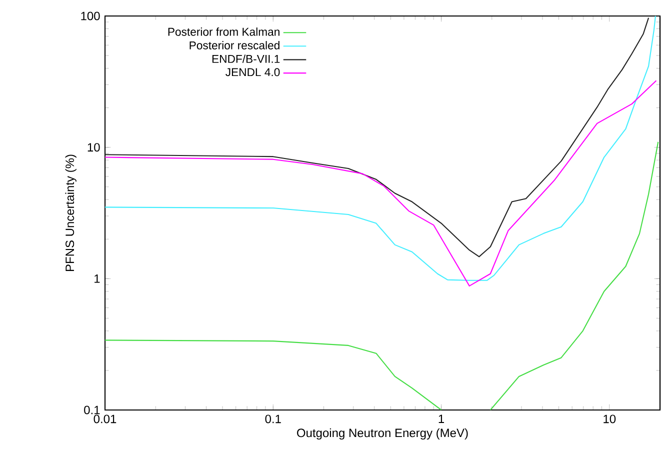  What do you see at coordinates (224, 31) in the screenshot?
I see `legend-label: Posterior from Kalman` at bounding box center [224, 31].